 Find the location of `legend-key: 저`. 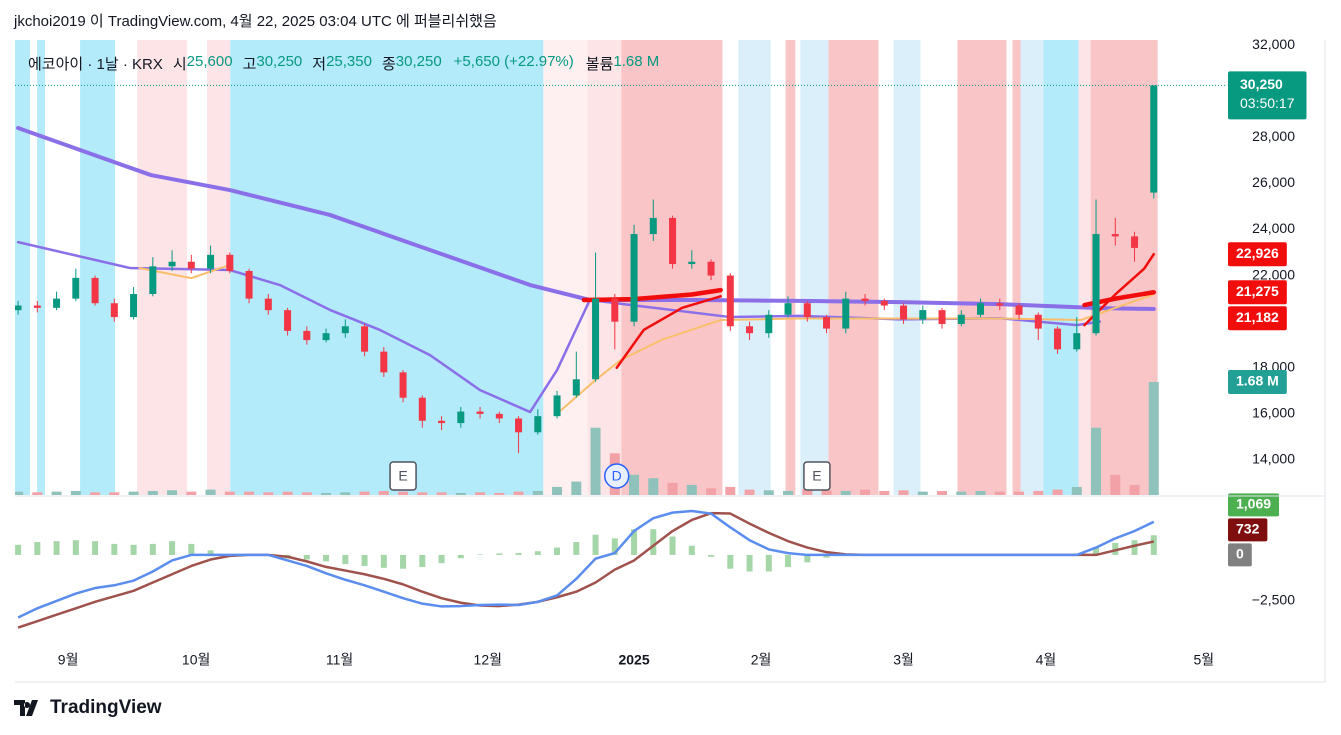

legend-key: 저 is located at coordinates (319, 64).